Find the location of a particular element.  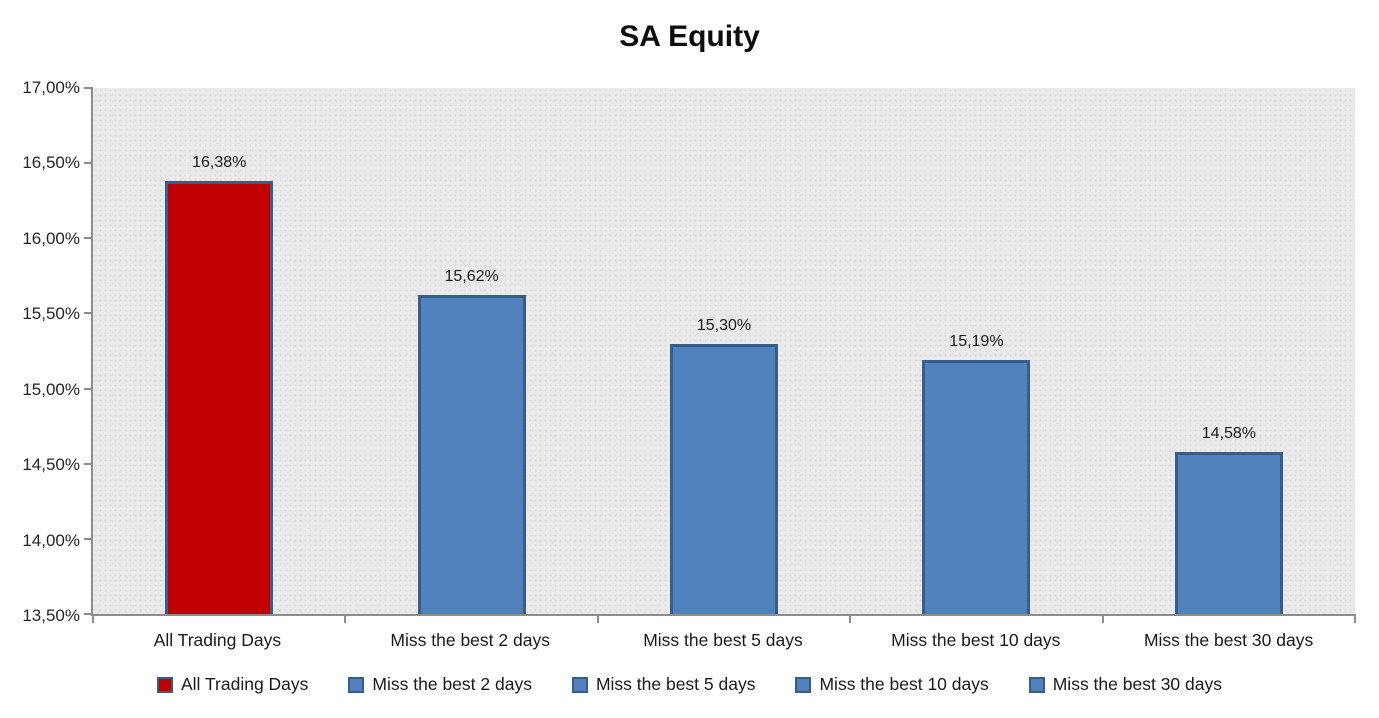

y-tick-label: 15,00% is located at coordinates (51, 389).